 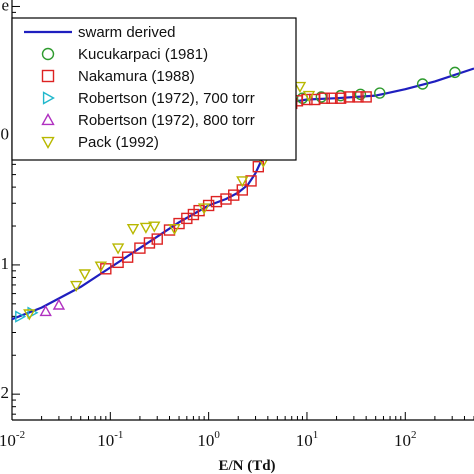 What do you see at coordinates (143, 54) in the screenshot?
I see `legend-label: Kucukarpaci (1981)` at bounding box center [143, 54].